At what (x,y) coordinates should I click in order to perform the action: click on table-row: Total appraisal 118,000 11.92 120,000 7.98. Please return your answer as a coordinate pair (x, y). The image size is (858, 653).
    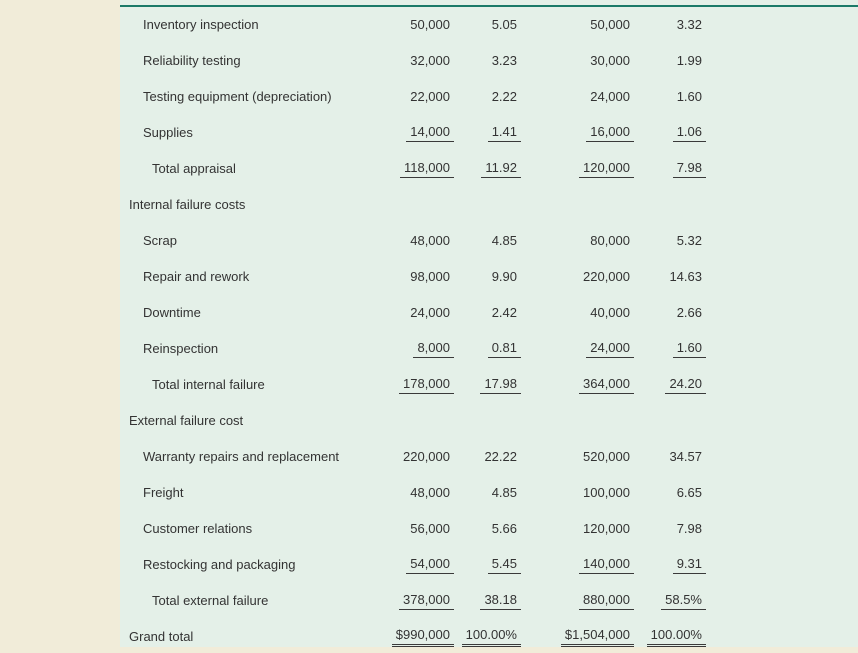
    Looking at the image, I should click on (489, 169).